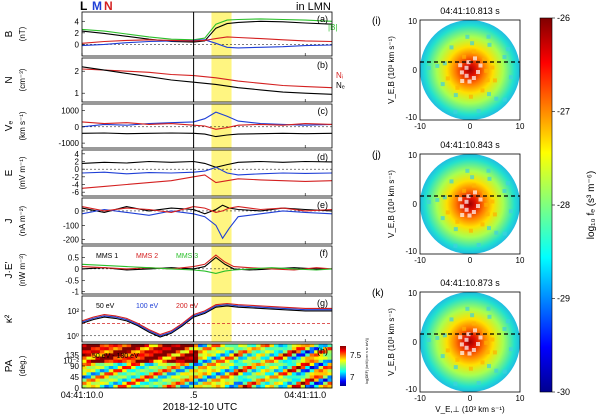  I want to click on vdf-y-tick-label: 10, so click(412, 21).